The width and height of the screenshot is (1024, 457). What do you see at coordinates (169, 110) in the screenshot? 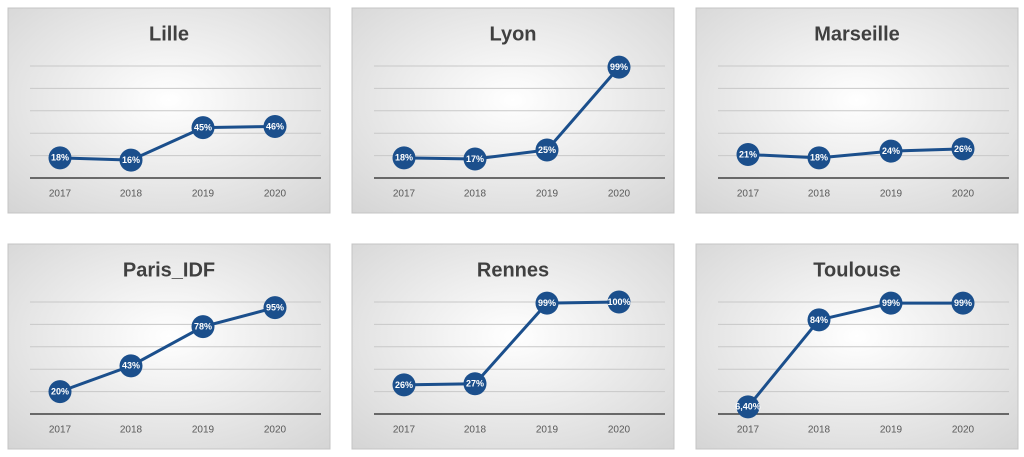
I see `chart-panel: Lille 2017 2018 2019 2020 18% 16% 45% 46%` at bounding box center [169, 110].